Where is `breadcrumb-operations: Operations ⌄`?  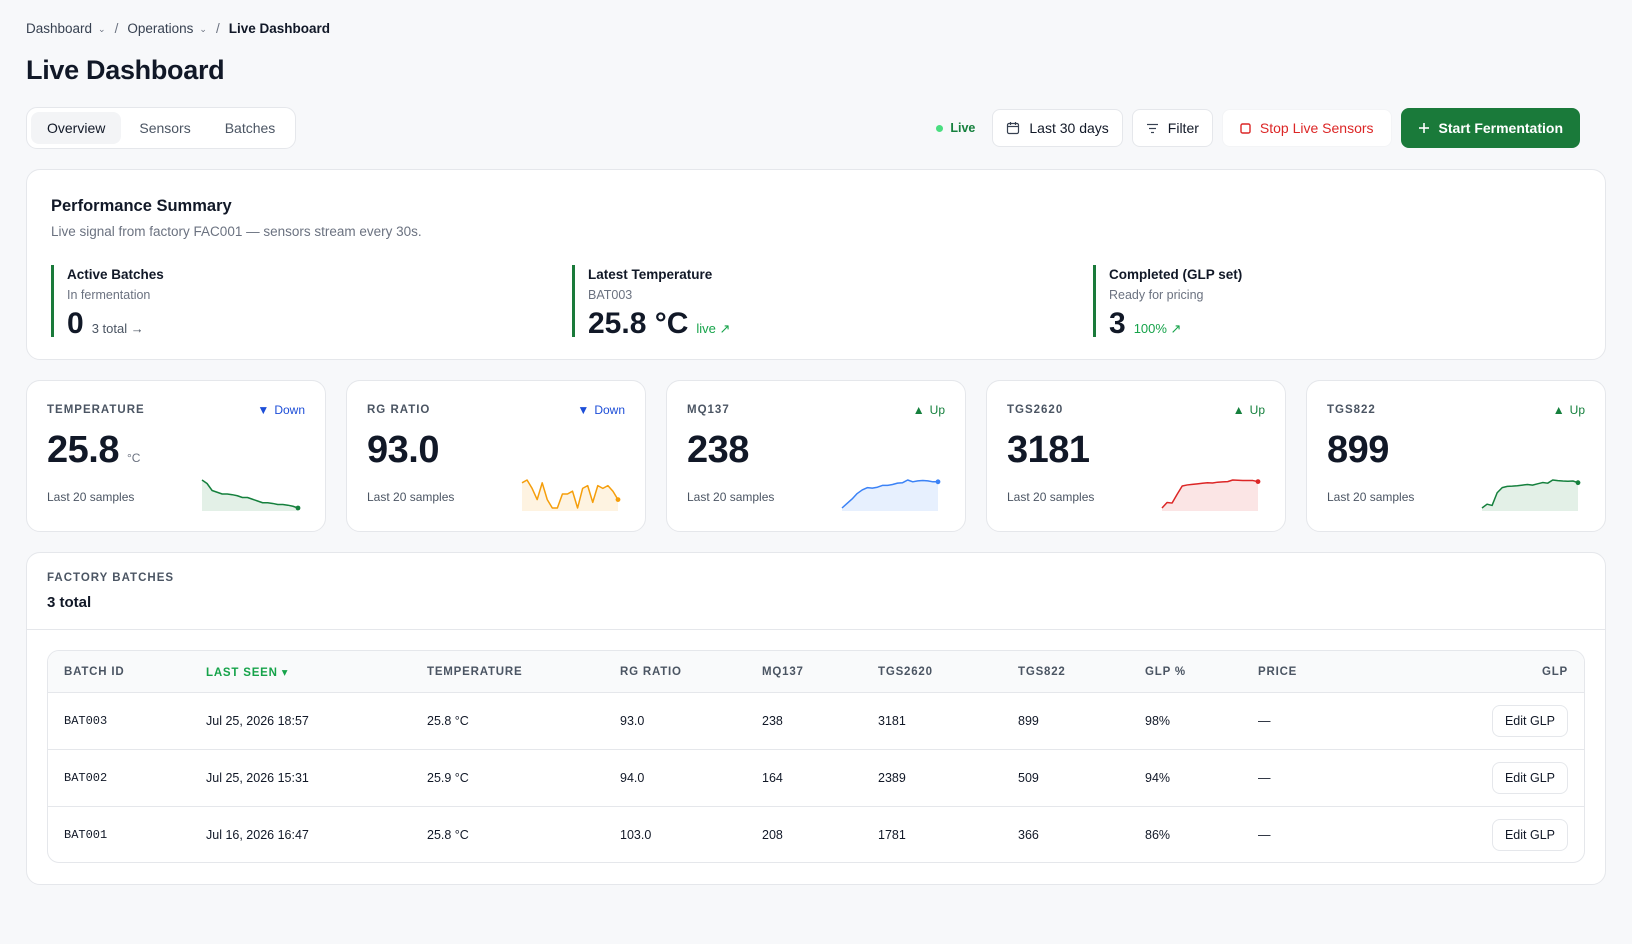
breadcrumb-operations: Operations ⌄ is located at coordinates (167, 28).